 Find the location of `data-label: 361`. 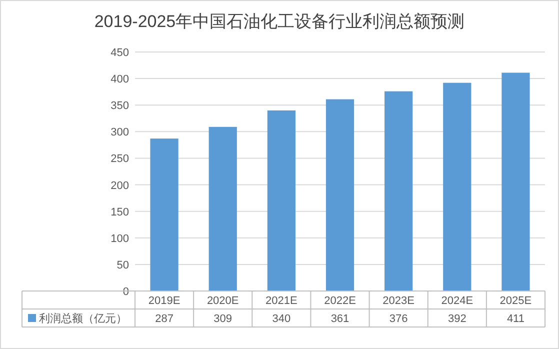

data-label: 361 is located at coordinates (340, 319).